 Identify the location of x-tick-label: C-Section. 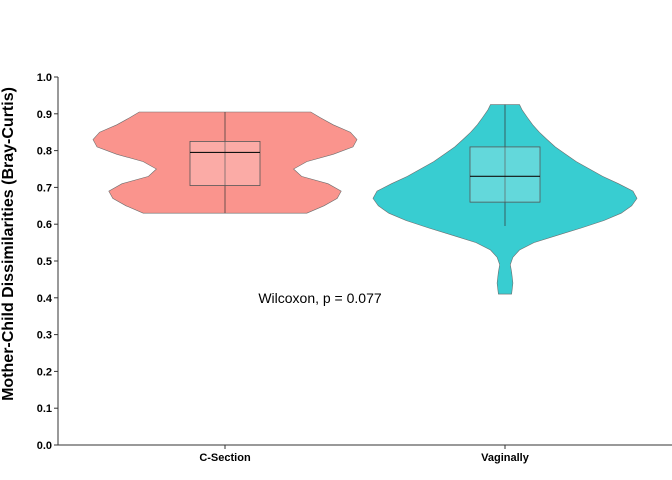
(225, 458).